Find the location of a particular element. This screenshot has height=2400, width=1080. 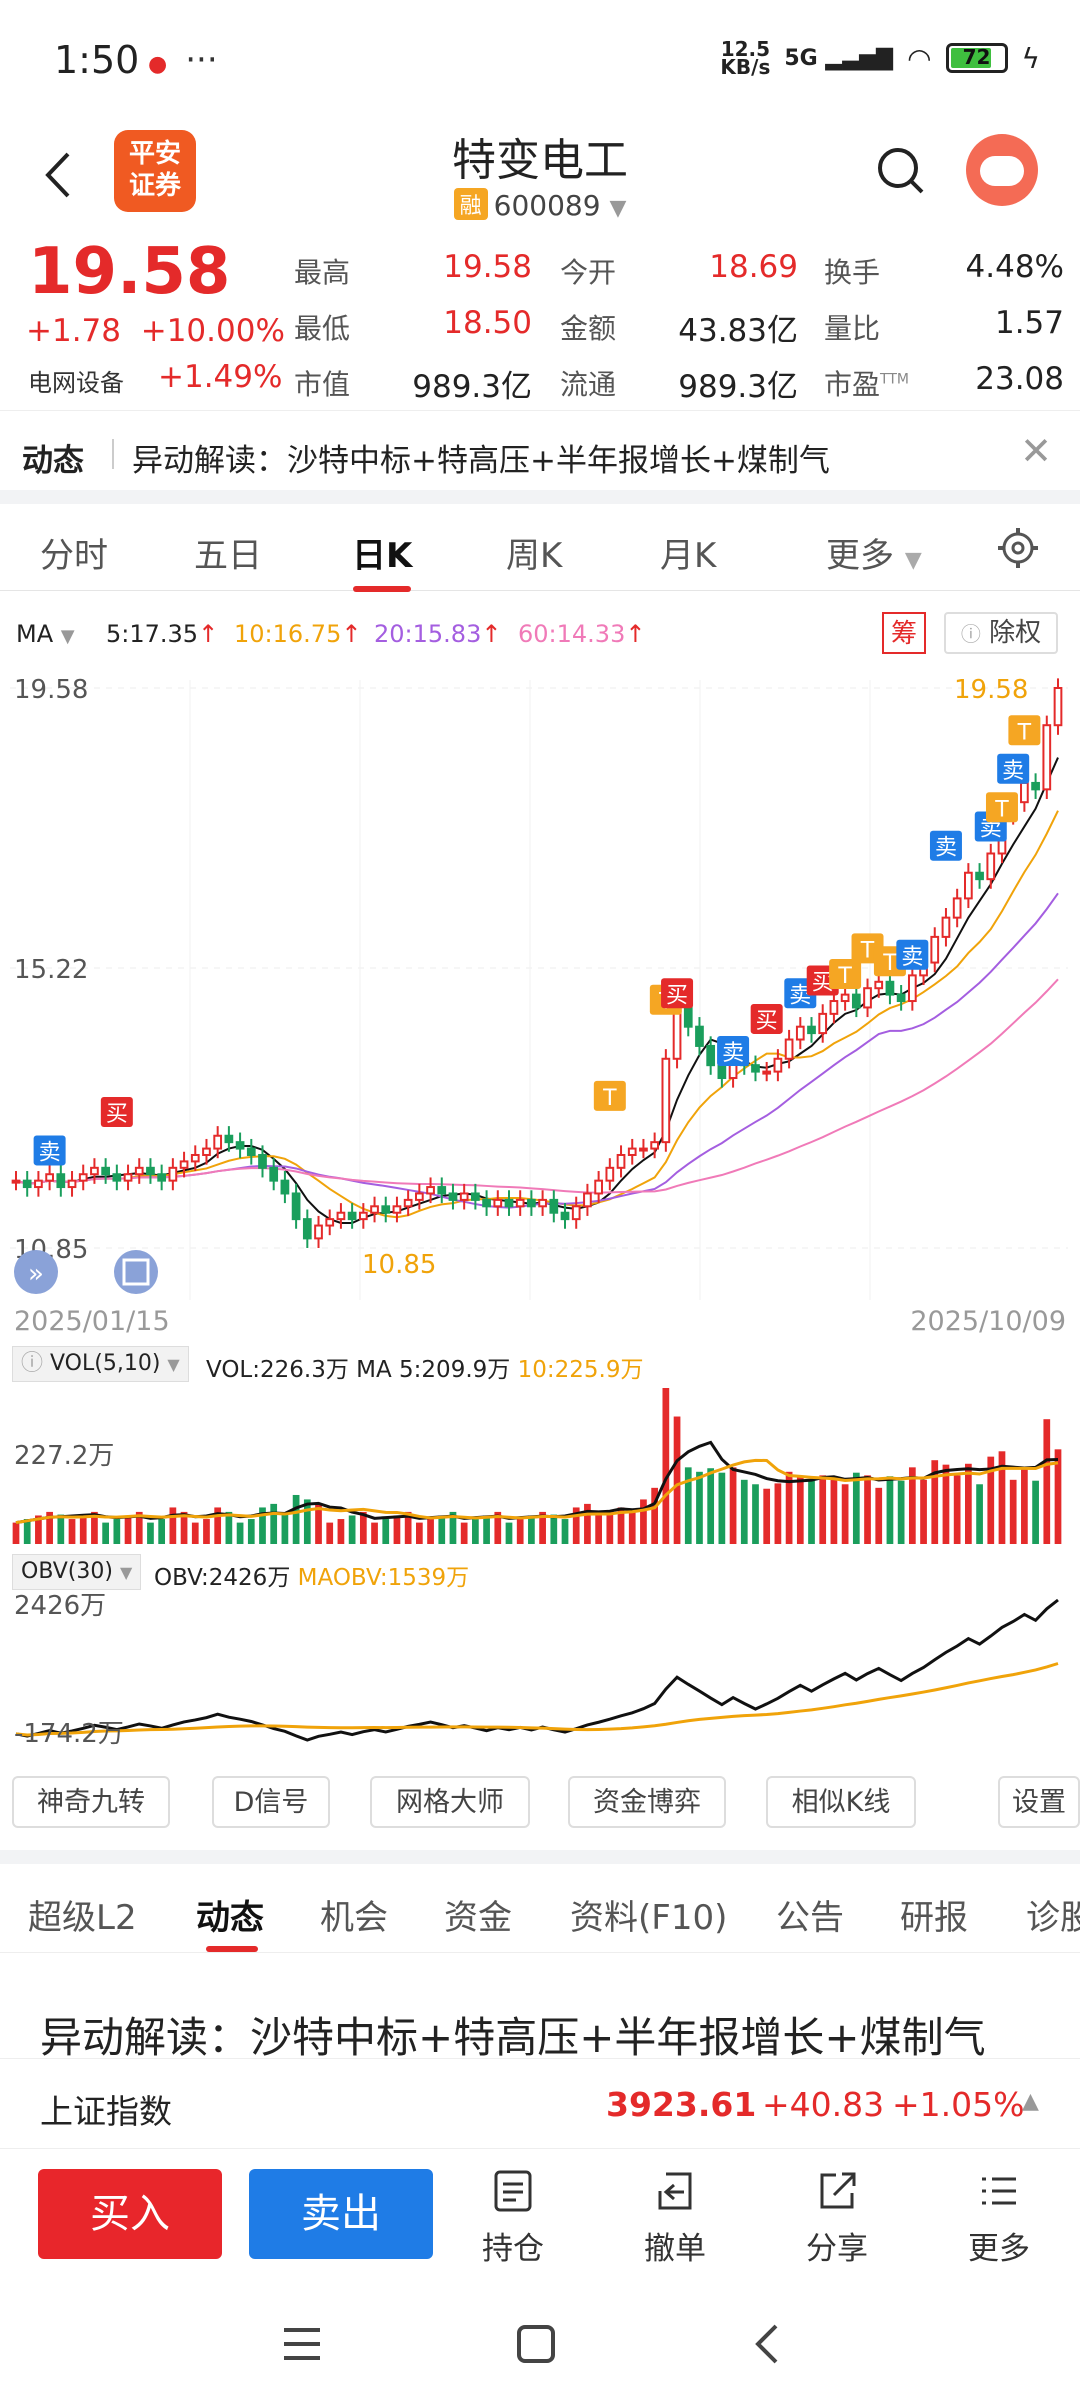

trade-tag-label: 买 is located at coordinates (117, 1114).